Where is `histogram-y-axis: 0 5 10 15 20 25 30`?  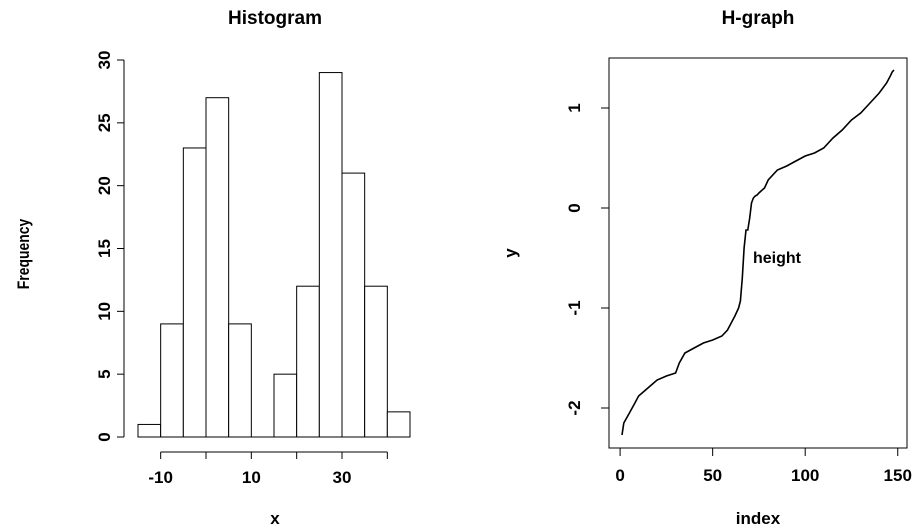
histogram-y-axis: 0 5 10 15 20 25 30 is located at coordinates (110, 246).